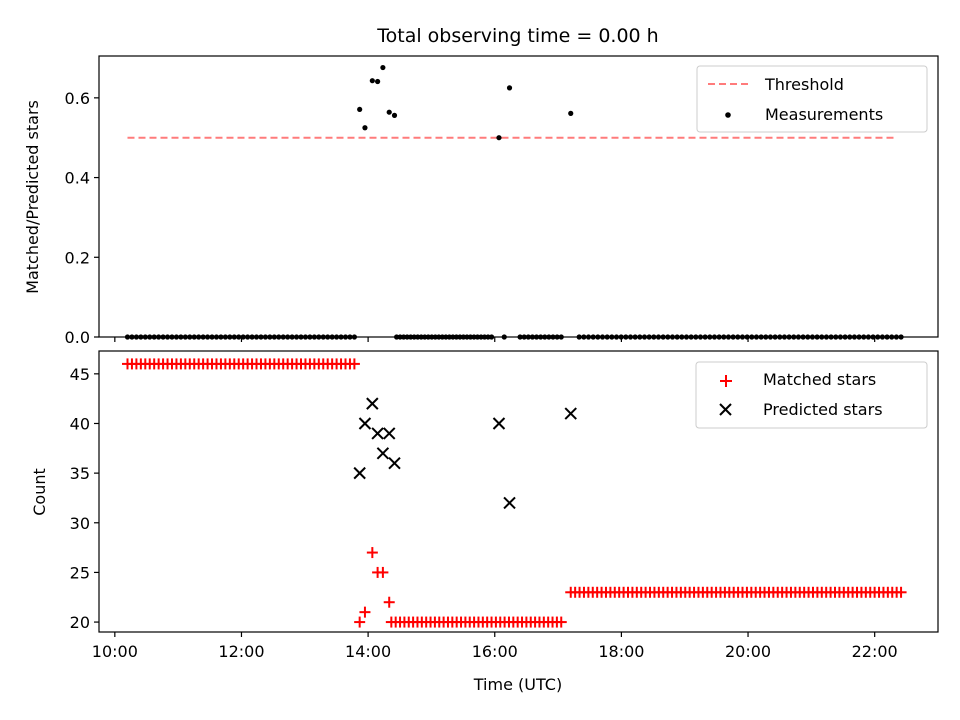 The height and width of the screenshot is (720, 960). What do you see at coordinates (241, 651) in the screenshot?
I see `bottom-x-tick-label: 12:00` at bounding box center [241, 651].